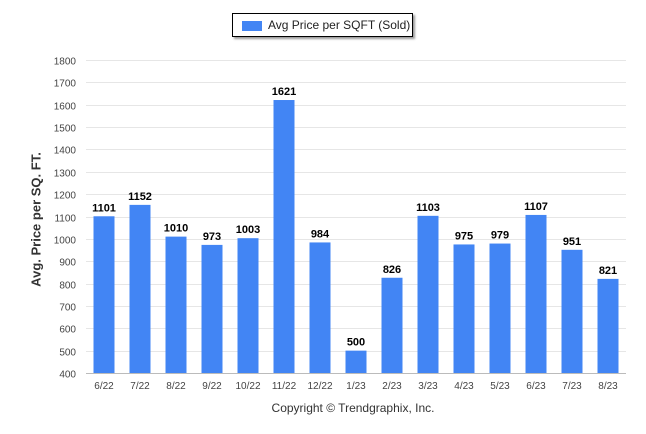  Describe the element at coordinates (339, 25) in the screenshot. I see `legend-label: Avg Price per SQFT (Sold)` at that location.